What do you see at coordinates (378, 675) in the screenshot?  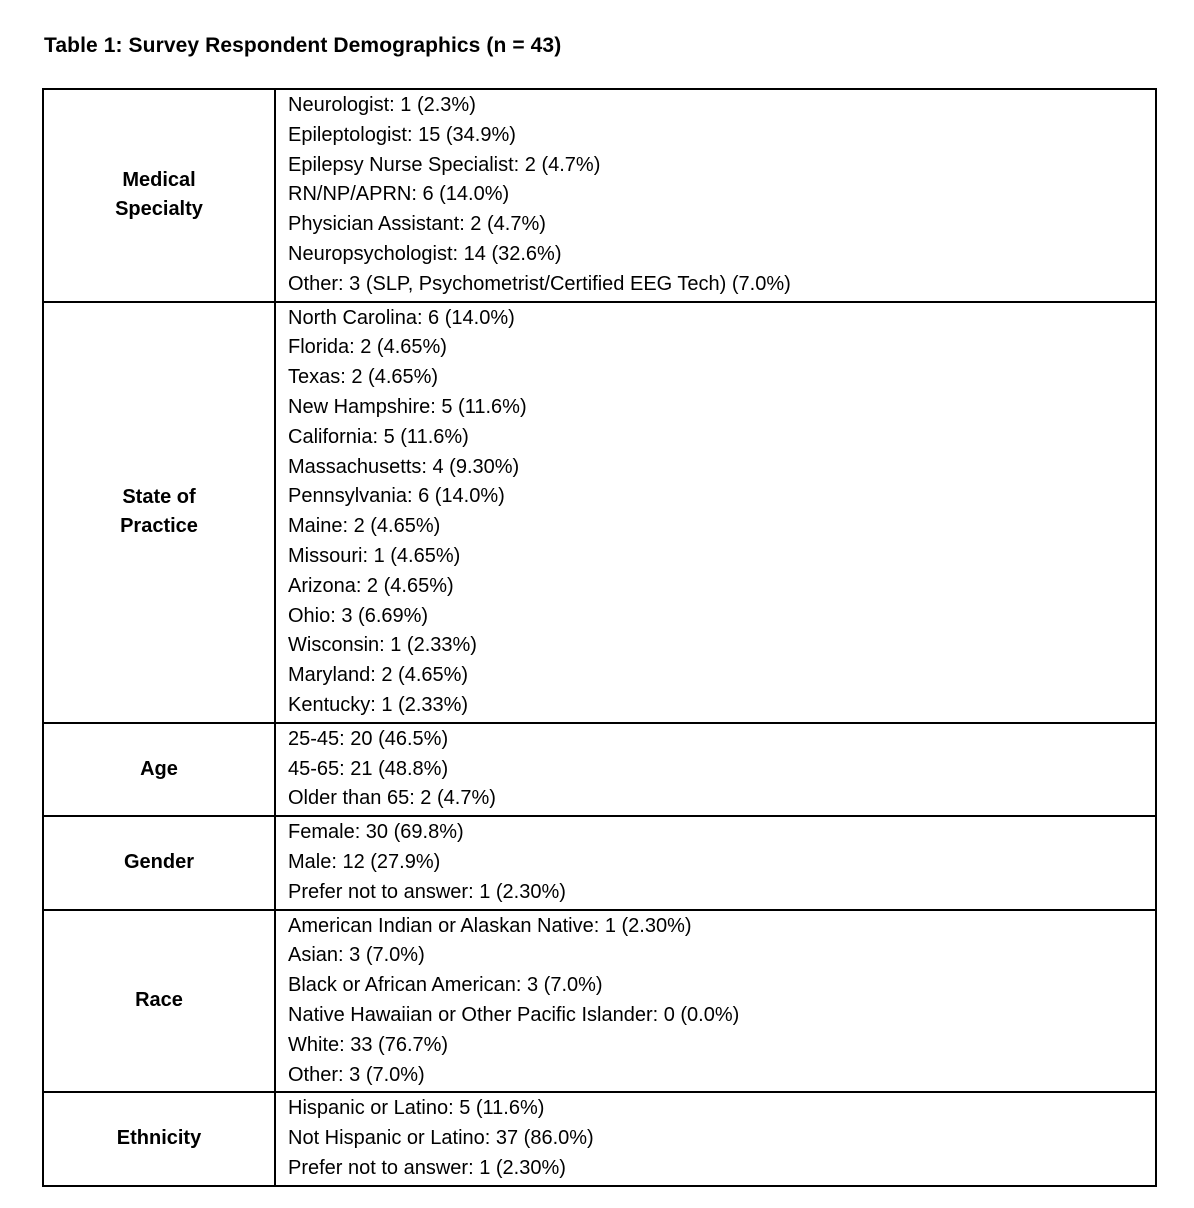 I see `demographic-item: Maryland: 2 (4.65%)` at bounding box center [378, 675].